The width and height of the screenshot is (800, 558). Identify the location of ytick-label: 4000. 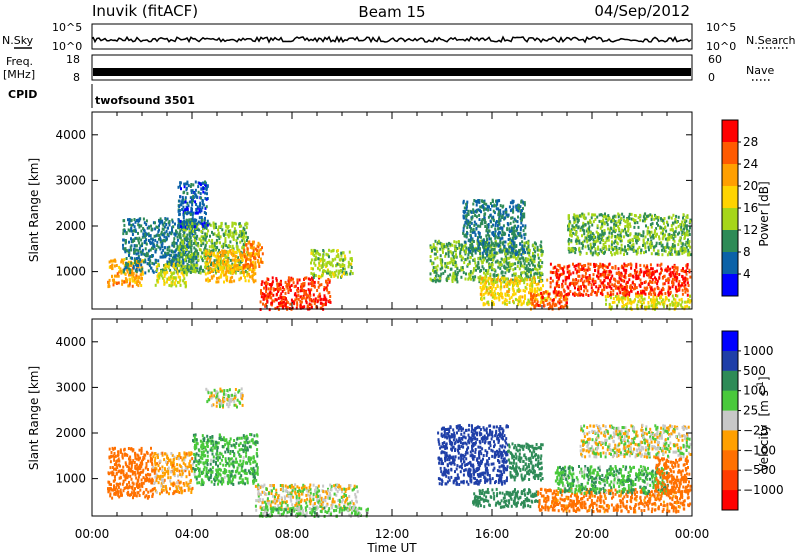
(70, 135).